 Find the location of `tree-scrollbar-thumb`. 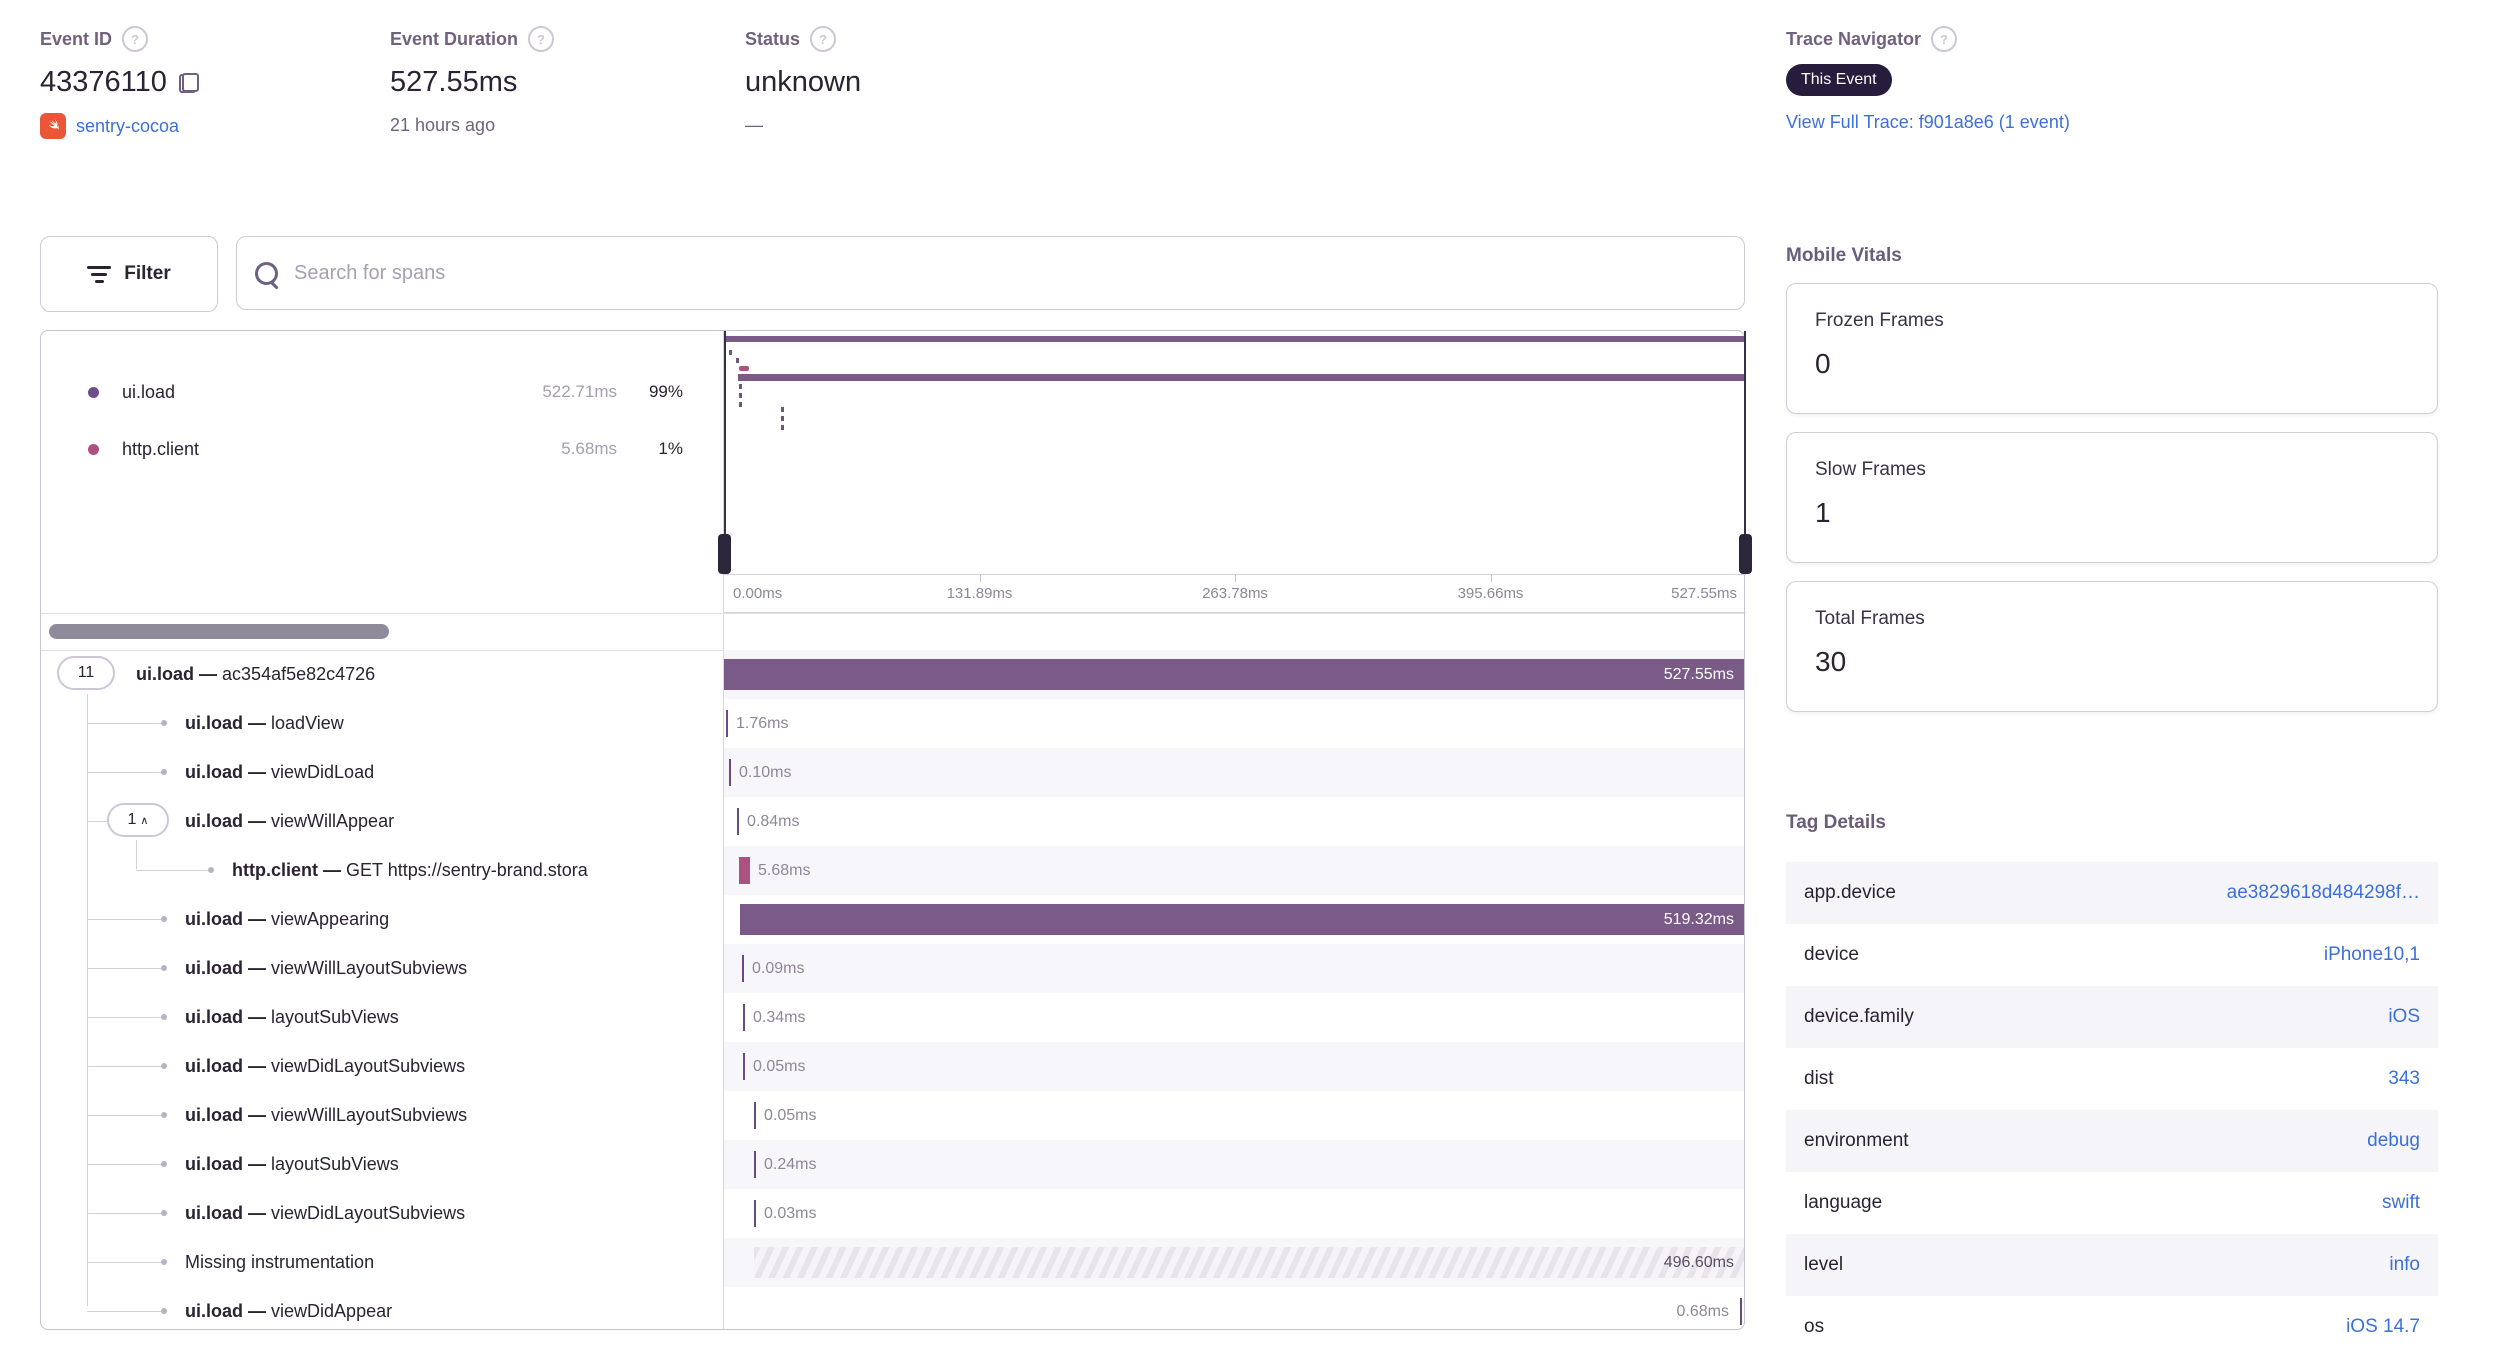

tree-scrollbar-thumb is located at coordinates (219, 631).